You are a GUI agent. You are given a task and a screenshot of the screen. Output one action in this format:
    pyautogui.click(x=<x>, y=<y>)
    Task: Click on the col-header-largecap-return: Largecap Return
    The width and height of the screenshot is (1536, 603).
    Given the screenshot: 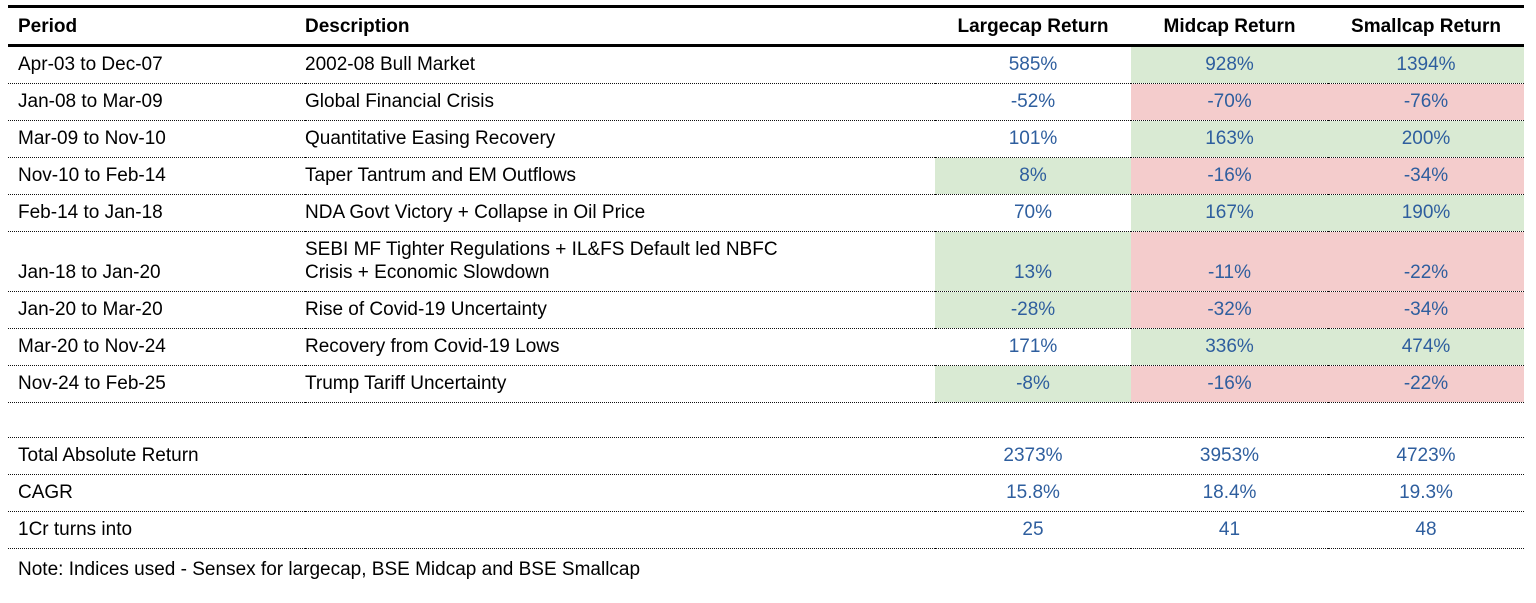 What is the action you would take?
    pyautogui.click(x=1033, y=26)
    